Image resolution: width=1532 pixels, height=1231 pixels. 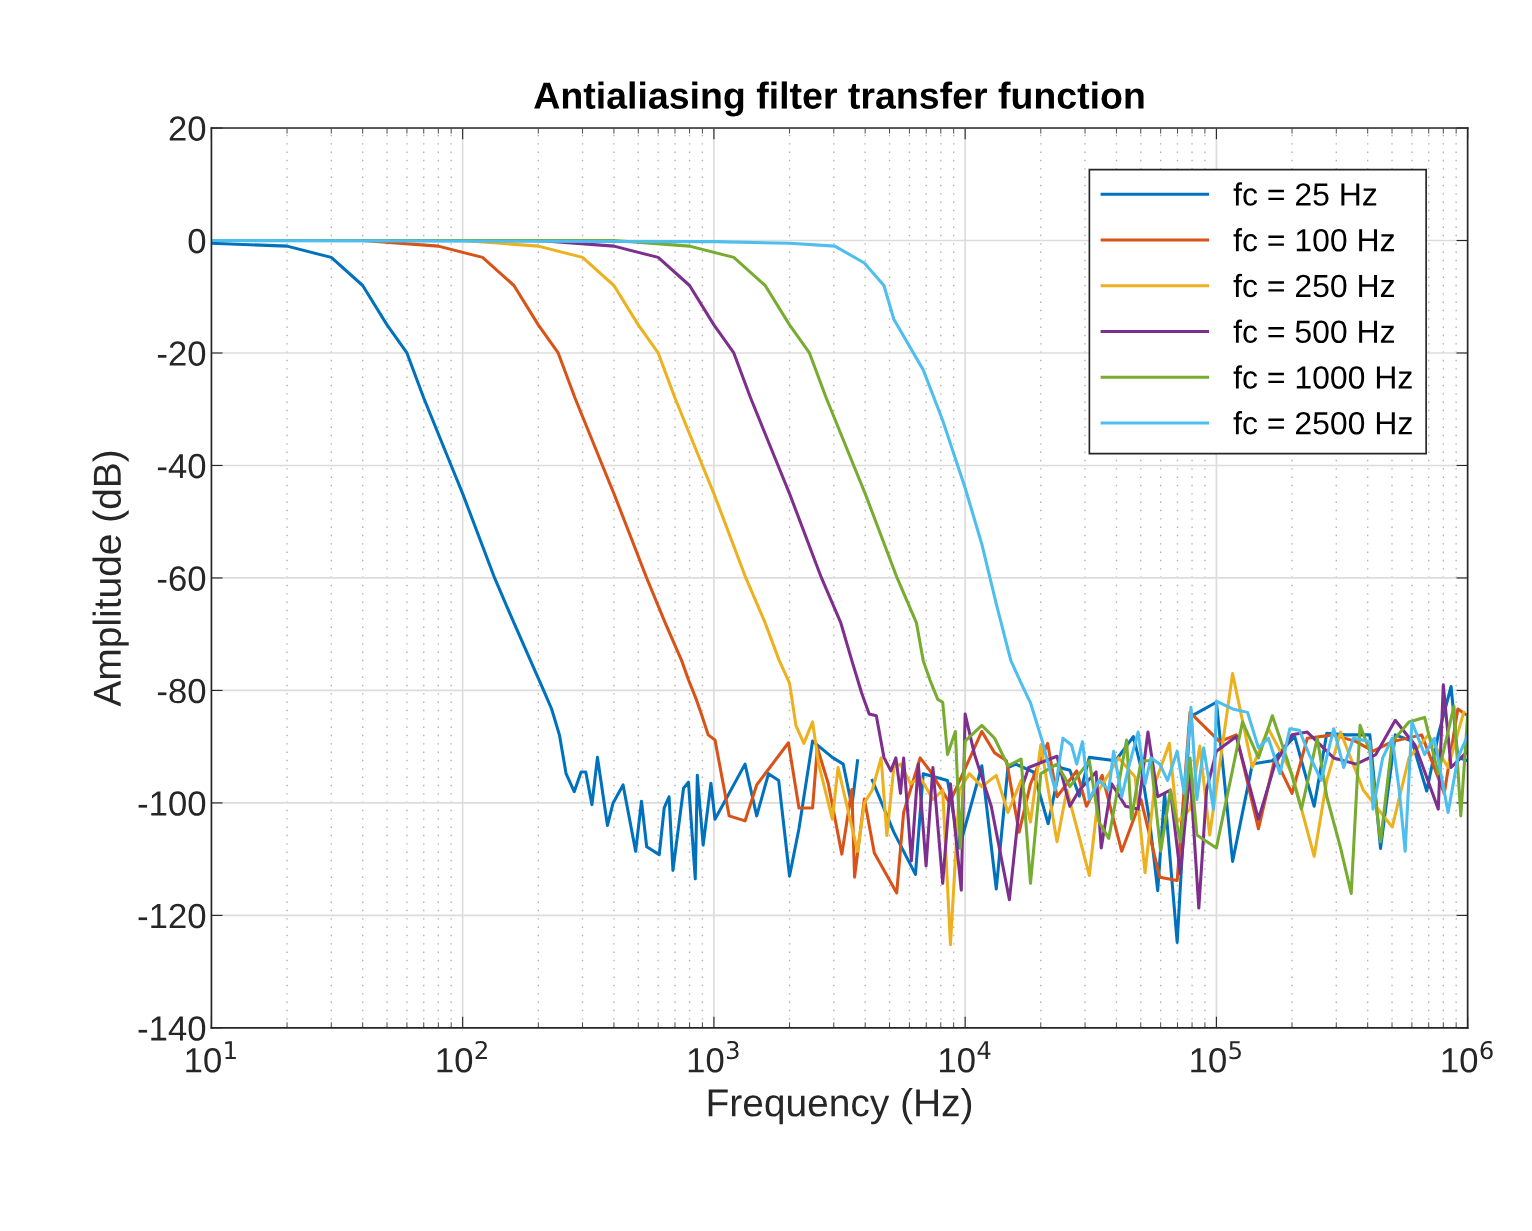 What do you see at coordinates (1322, 377) in the screenshot?
I see `legend-label: fc = 1000 Hz` at bounding box center [1322, 377].